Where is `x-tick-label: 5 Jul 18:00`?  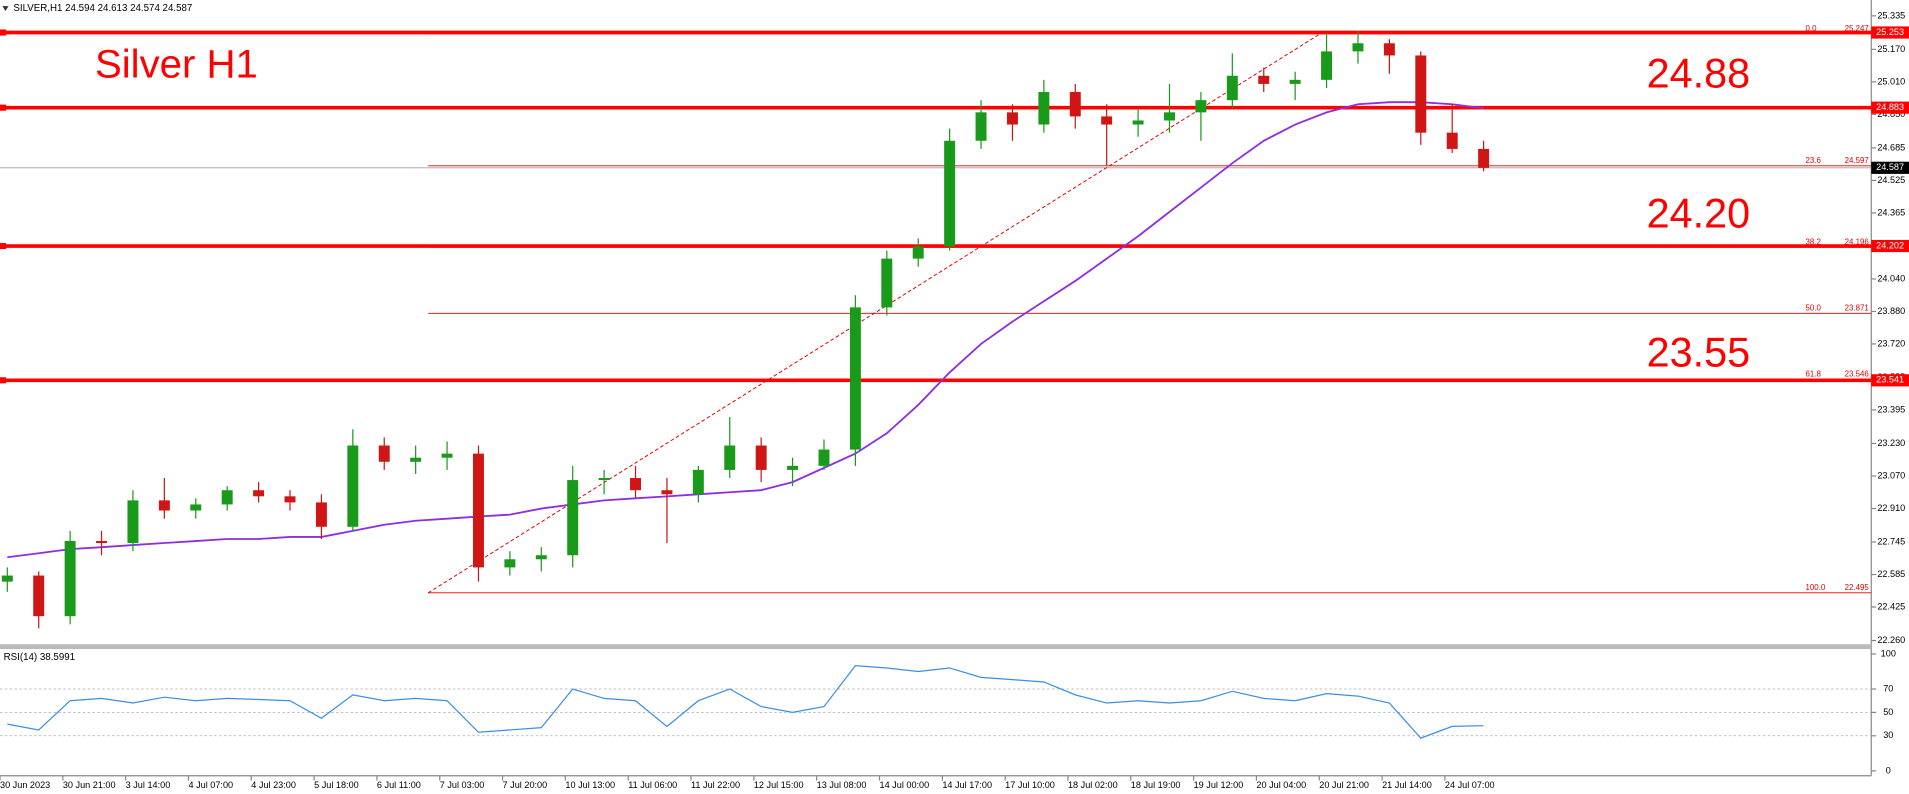
x-tick-label: 5 Jul 18:00 is located at coordinates (336, 785).